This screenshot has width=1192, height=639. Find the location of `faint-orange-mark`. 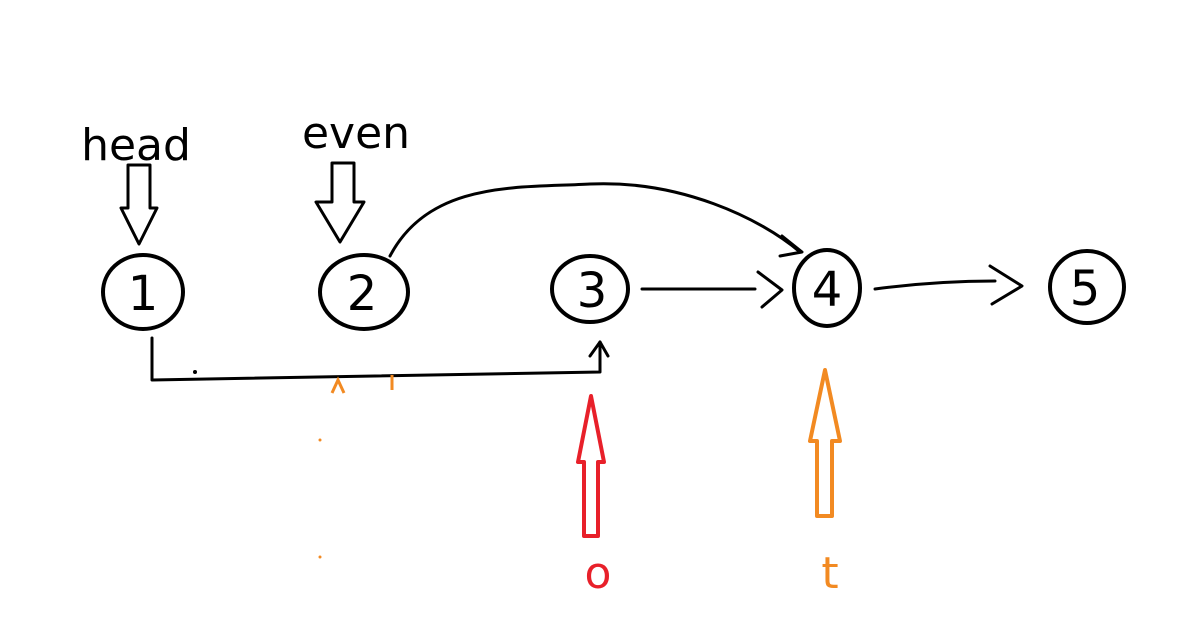

faint-orange-mark is located at coordinates (338, 385).